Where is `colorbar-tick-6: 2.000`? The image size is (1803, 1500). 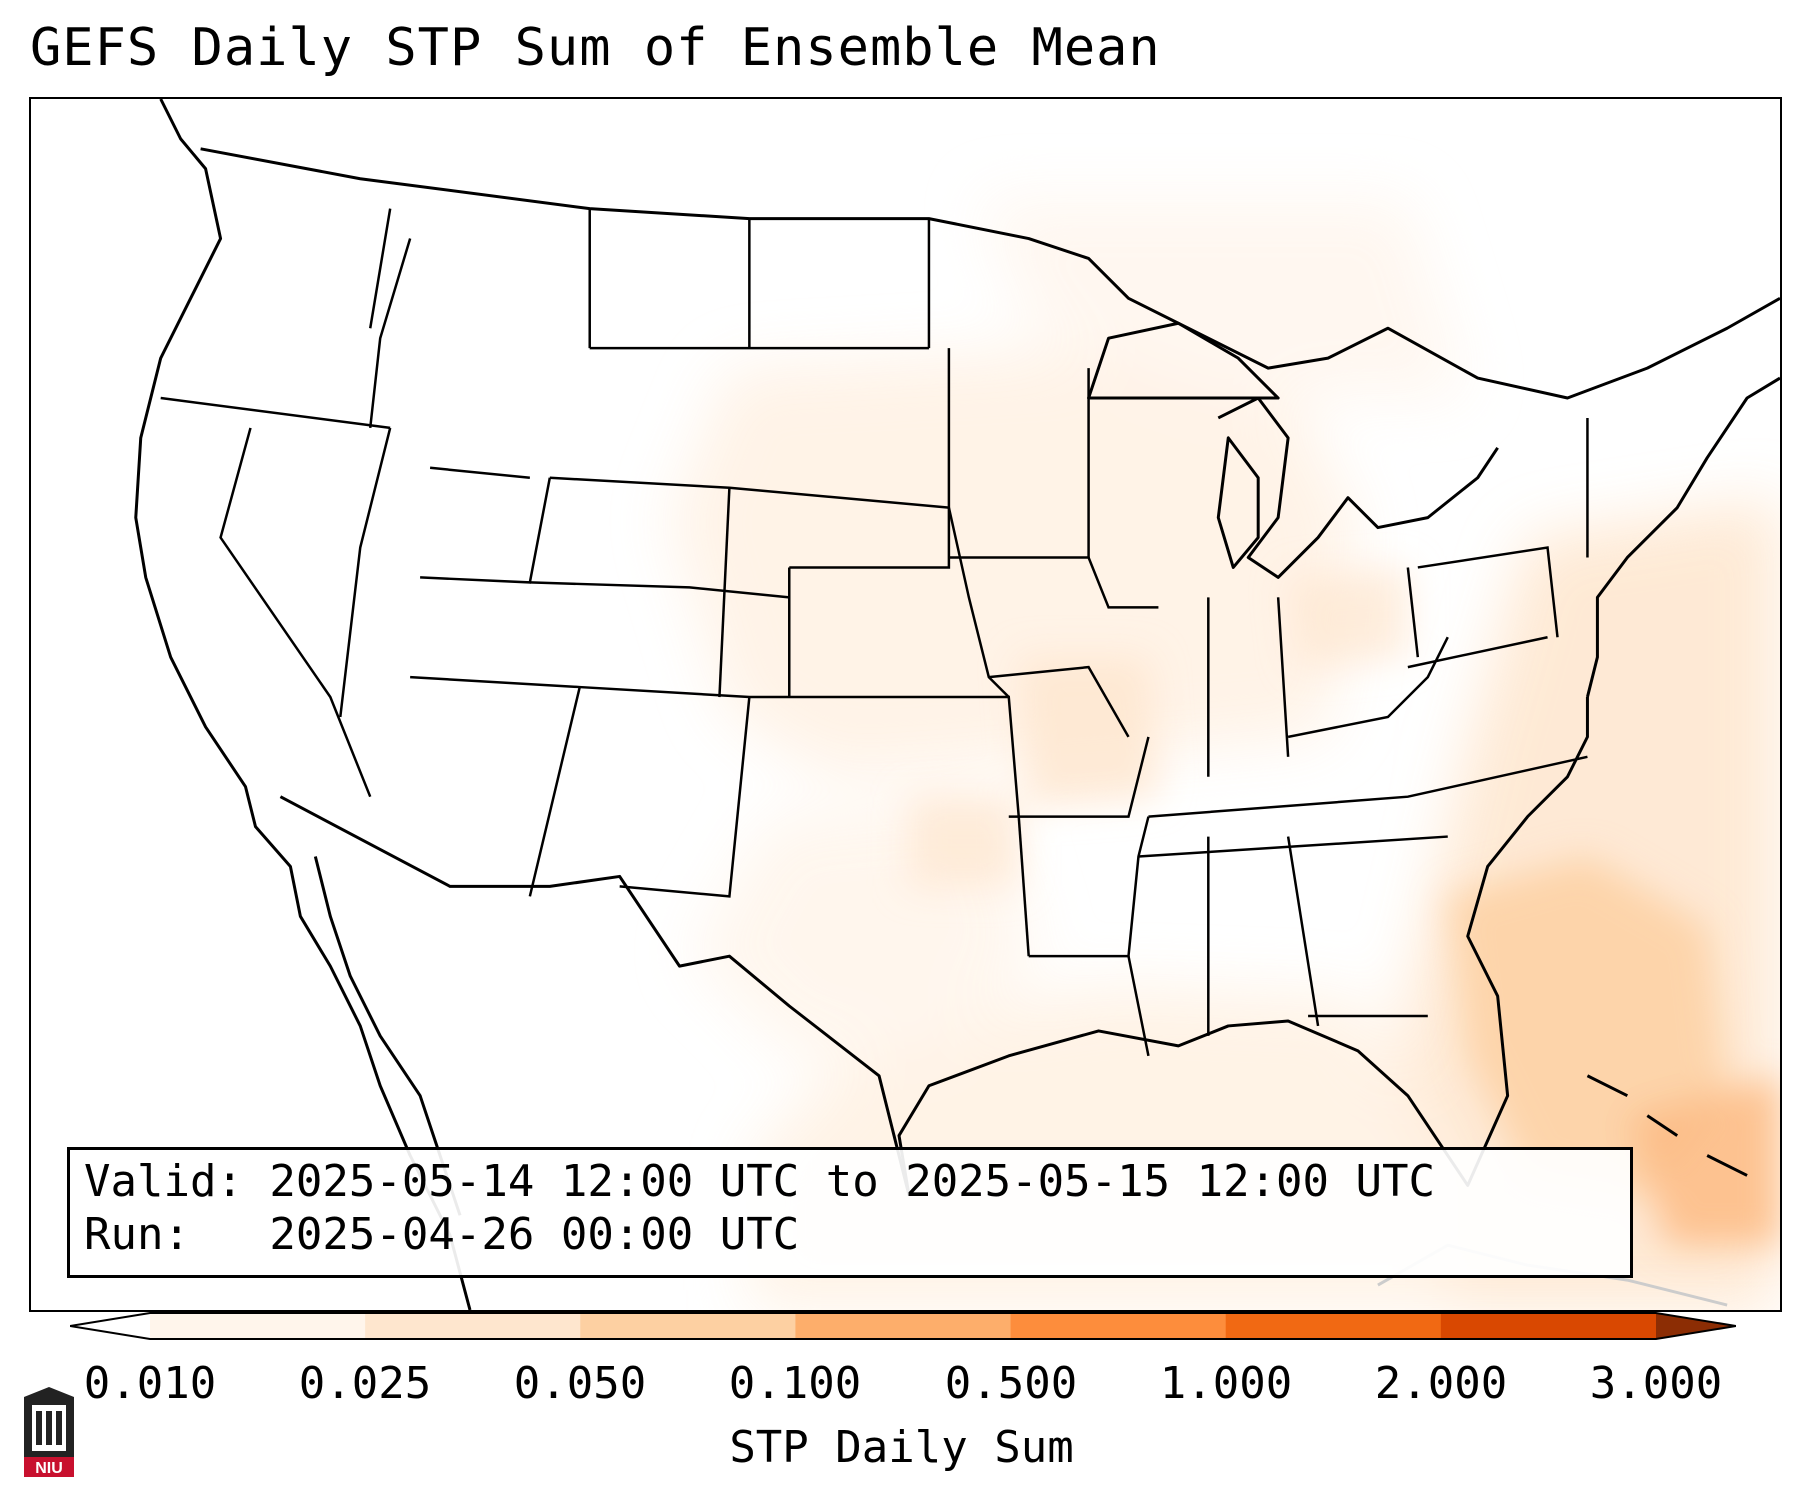
colorbar-tick-6: 2.000 is located at coordinates (1441, 1383).